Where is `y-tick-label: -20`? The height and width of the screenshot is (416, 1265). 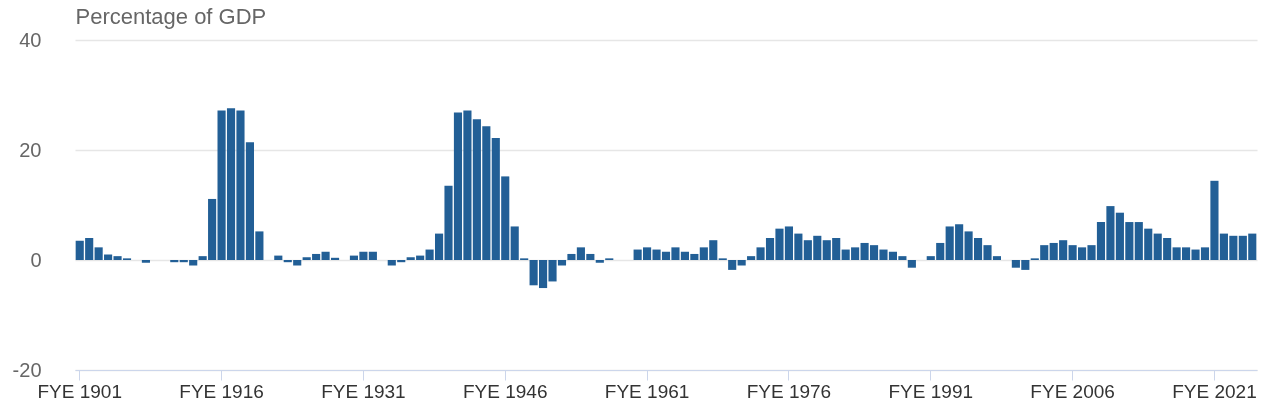
y-tick-label: -20 is located at coordinates (27, 369).